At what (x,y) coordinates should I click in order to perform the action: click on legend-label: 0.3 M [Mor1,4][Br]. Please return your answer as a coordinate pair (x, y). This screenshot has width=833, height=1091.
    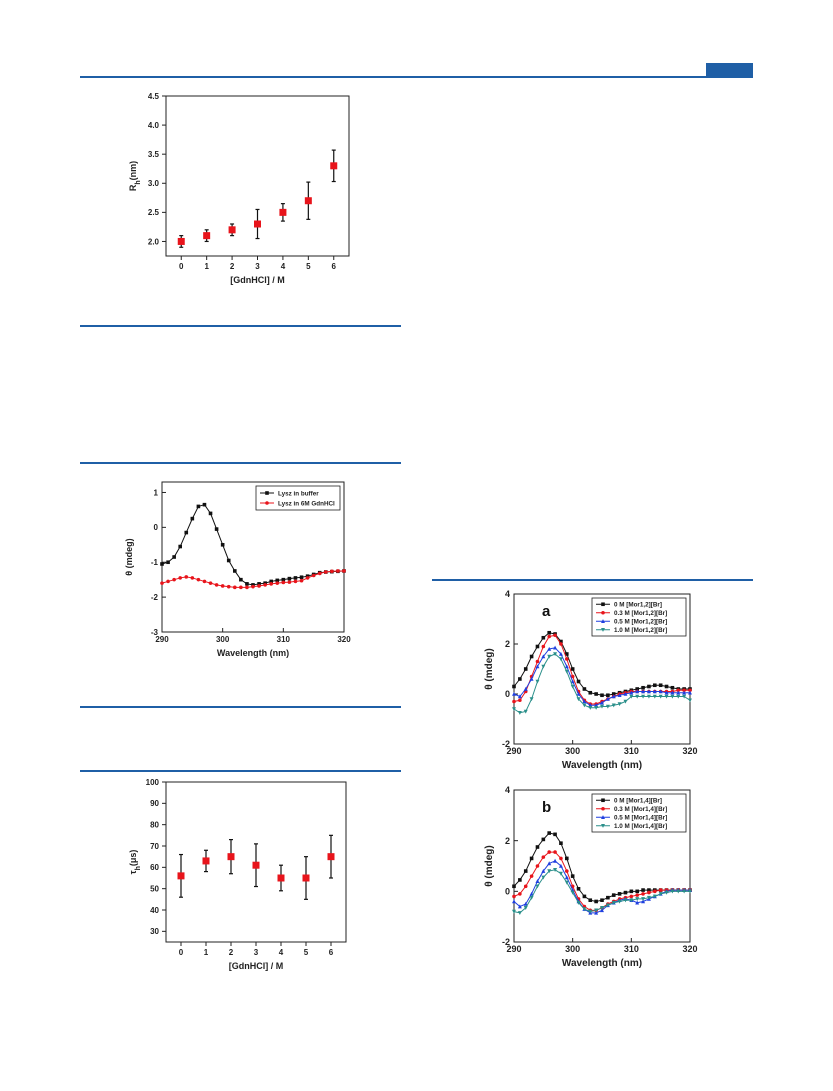
    Looking at the image, I should click on (640, 809).